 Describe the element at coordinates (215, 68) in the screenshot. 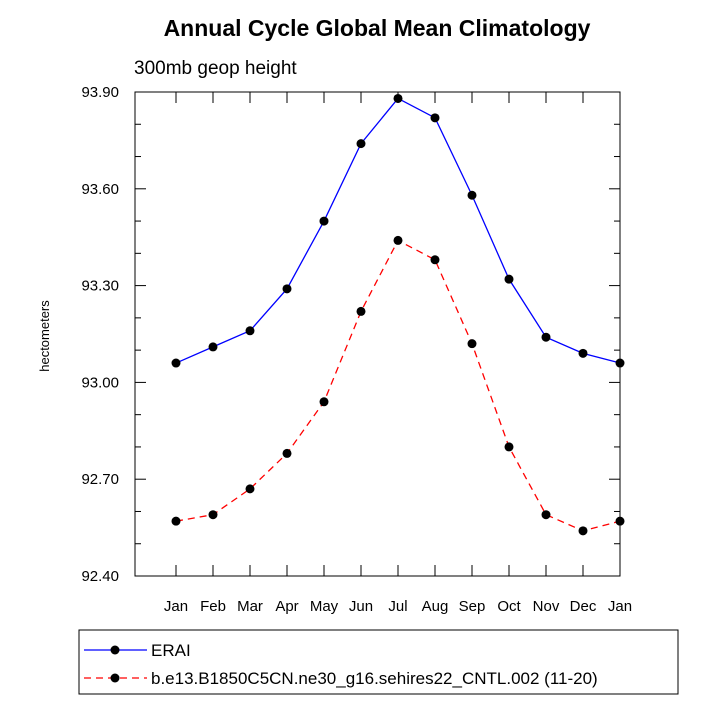

I see `chart-subtitle: 300mb geop height` at that location.